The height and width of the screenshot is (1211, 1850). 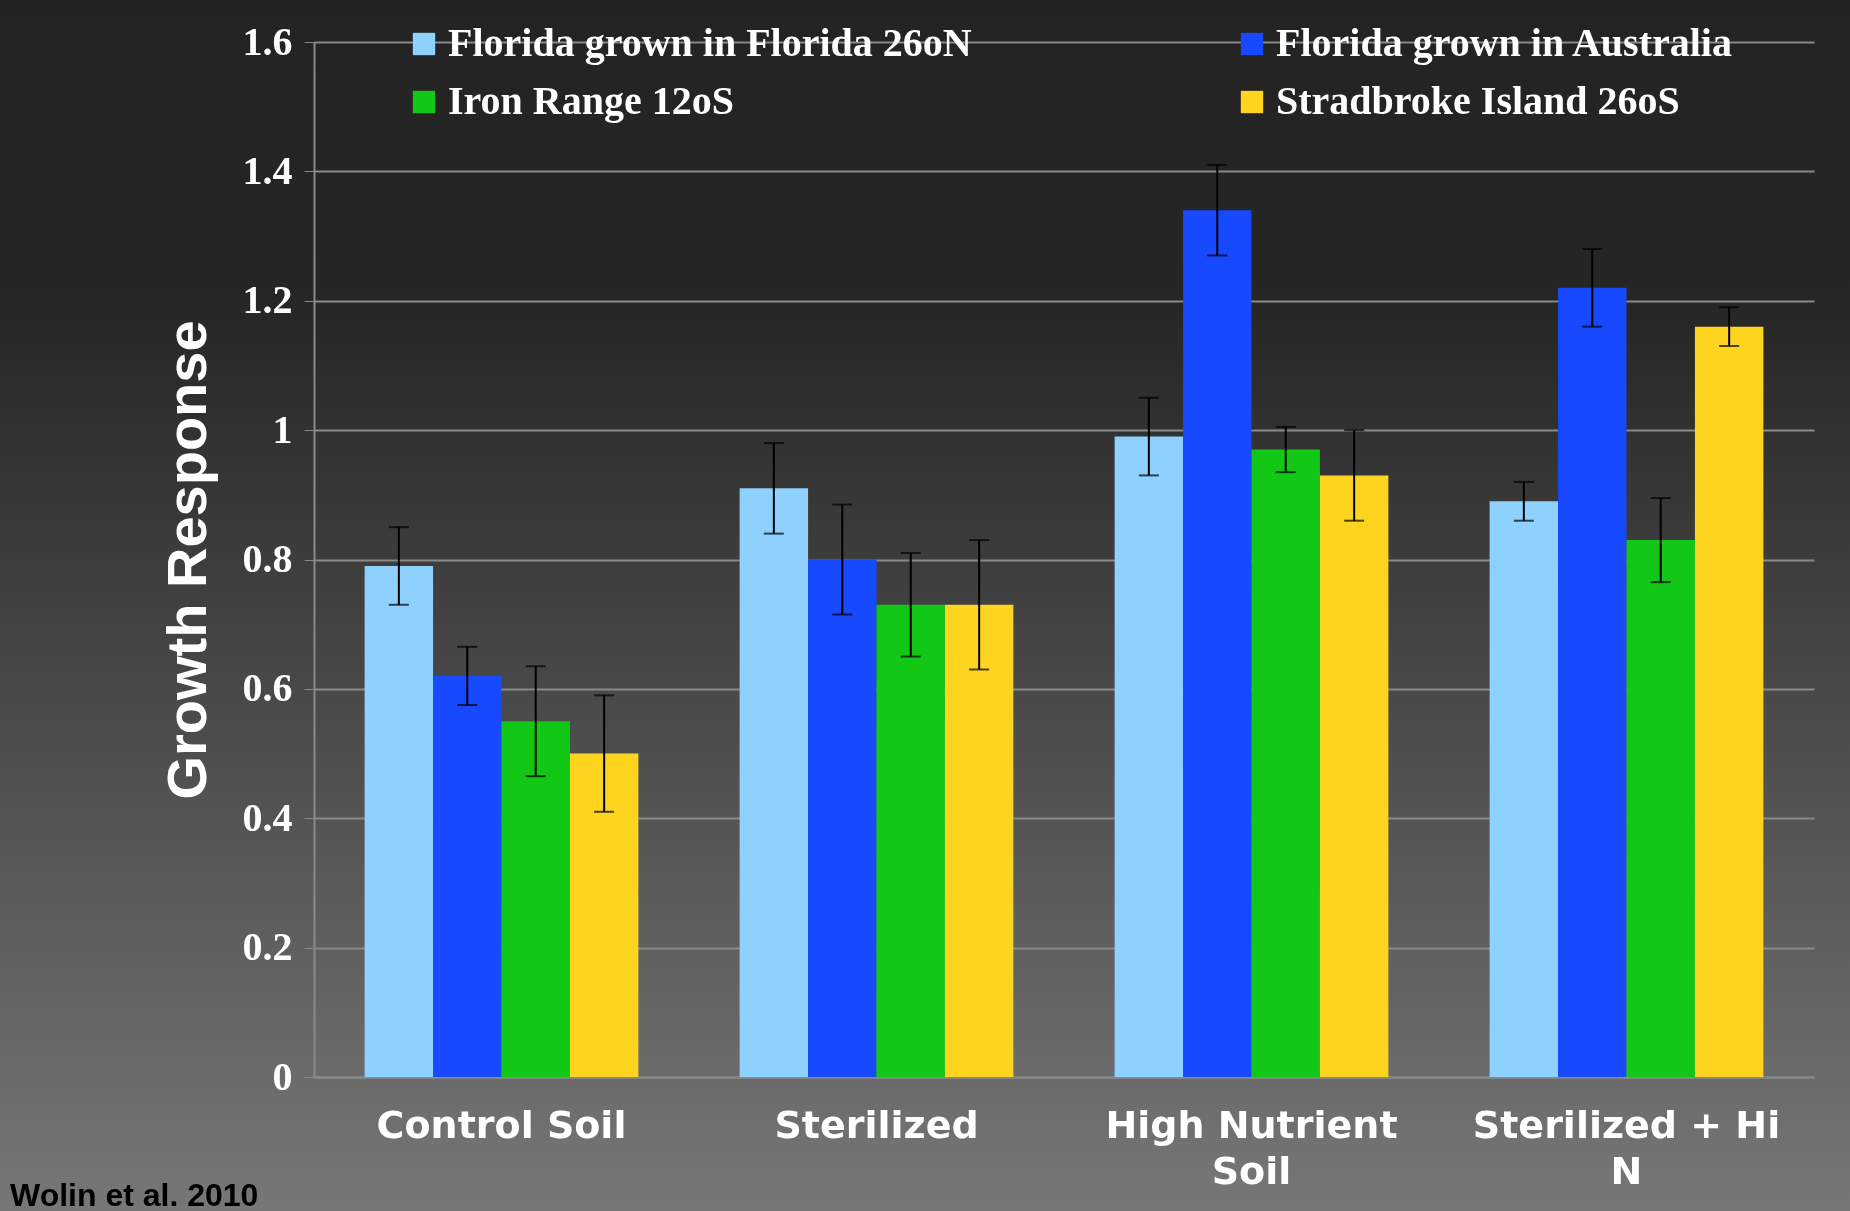 I want to click on y-tick-label: 0.6, so click(x=267, y=688).